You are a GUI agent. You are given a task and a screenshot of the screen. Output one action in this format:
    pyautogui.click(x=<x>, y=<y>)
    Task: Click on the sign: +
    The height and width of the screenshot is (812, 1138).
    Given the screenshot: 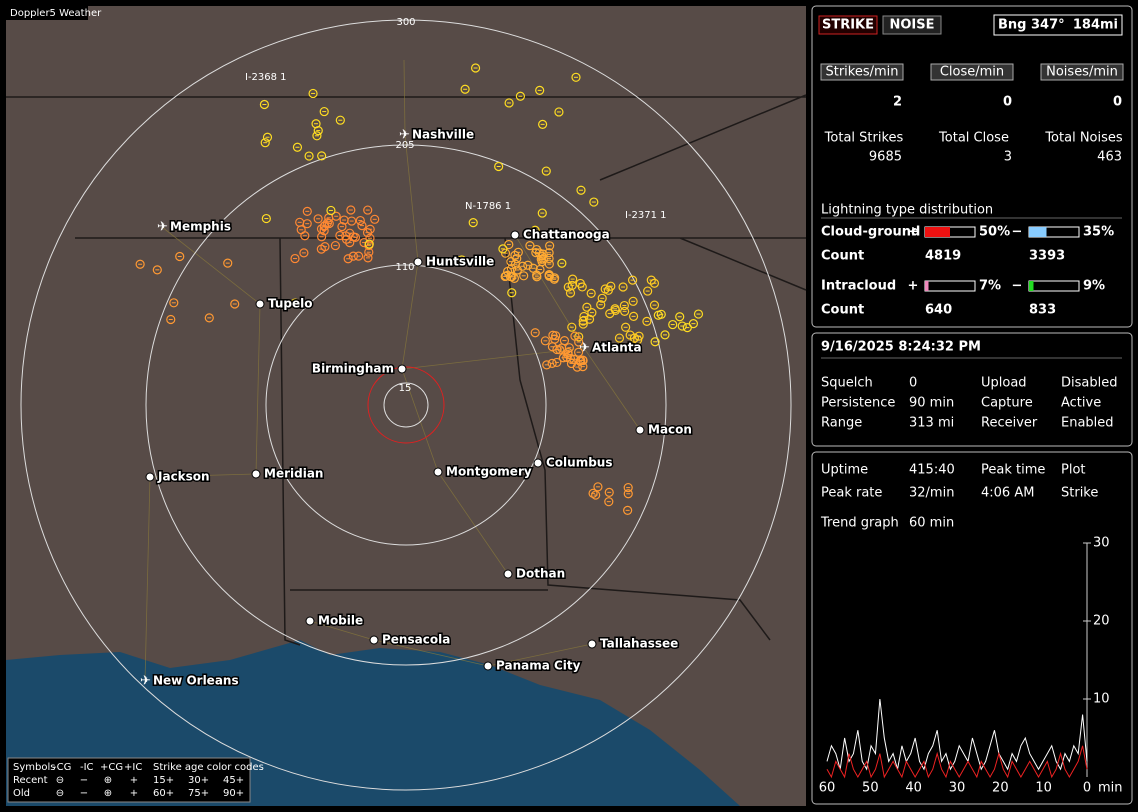 What is the action you would take?
    pyautogui.click(x=913, y=286)
    